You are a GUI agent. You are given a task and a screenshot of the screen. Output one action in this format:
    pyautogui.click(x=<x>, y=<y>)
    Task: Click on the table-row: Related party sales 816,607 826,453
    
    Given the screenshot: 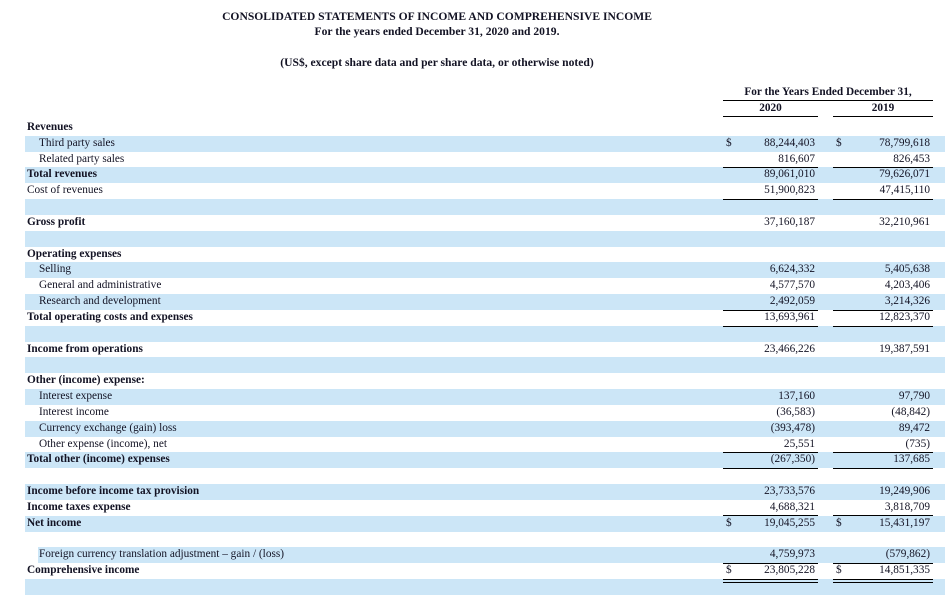 What is the action you would take?
    pyautogui.click(x=485, y=160)
    